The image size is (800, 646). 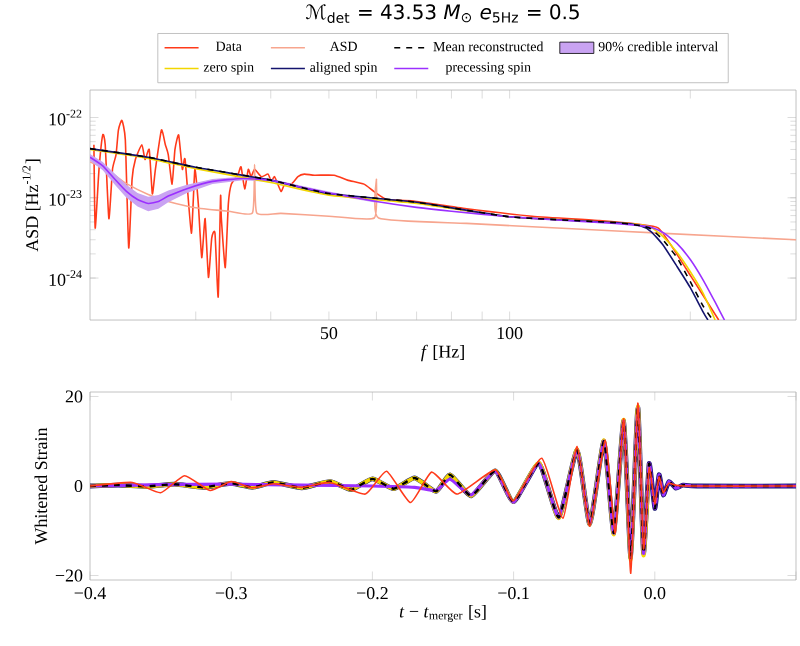 I want to click on y-axis-title: Whitened Strain, so click(x=41, y=486).